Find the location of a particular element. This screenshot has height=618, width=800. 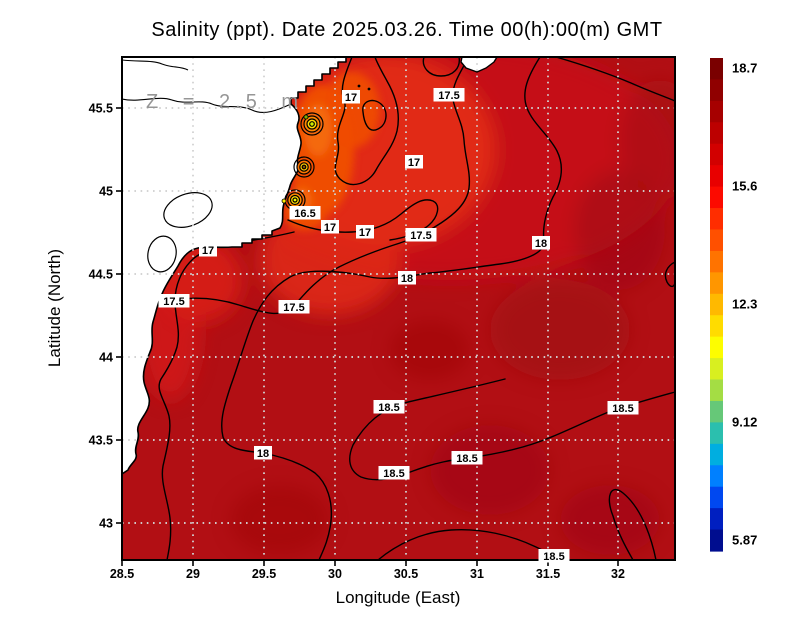

colorbar-tick-label: 15.6 is located at coordinates (744, 186).